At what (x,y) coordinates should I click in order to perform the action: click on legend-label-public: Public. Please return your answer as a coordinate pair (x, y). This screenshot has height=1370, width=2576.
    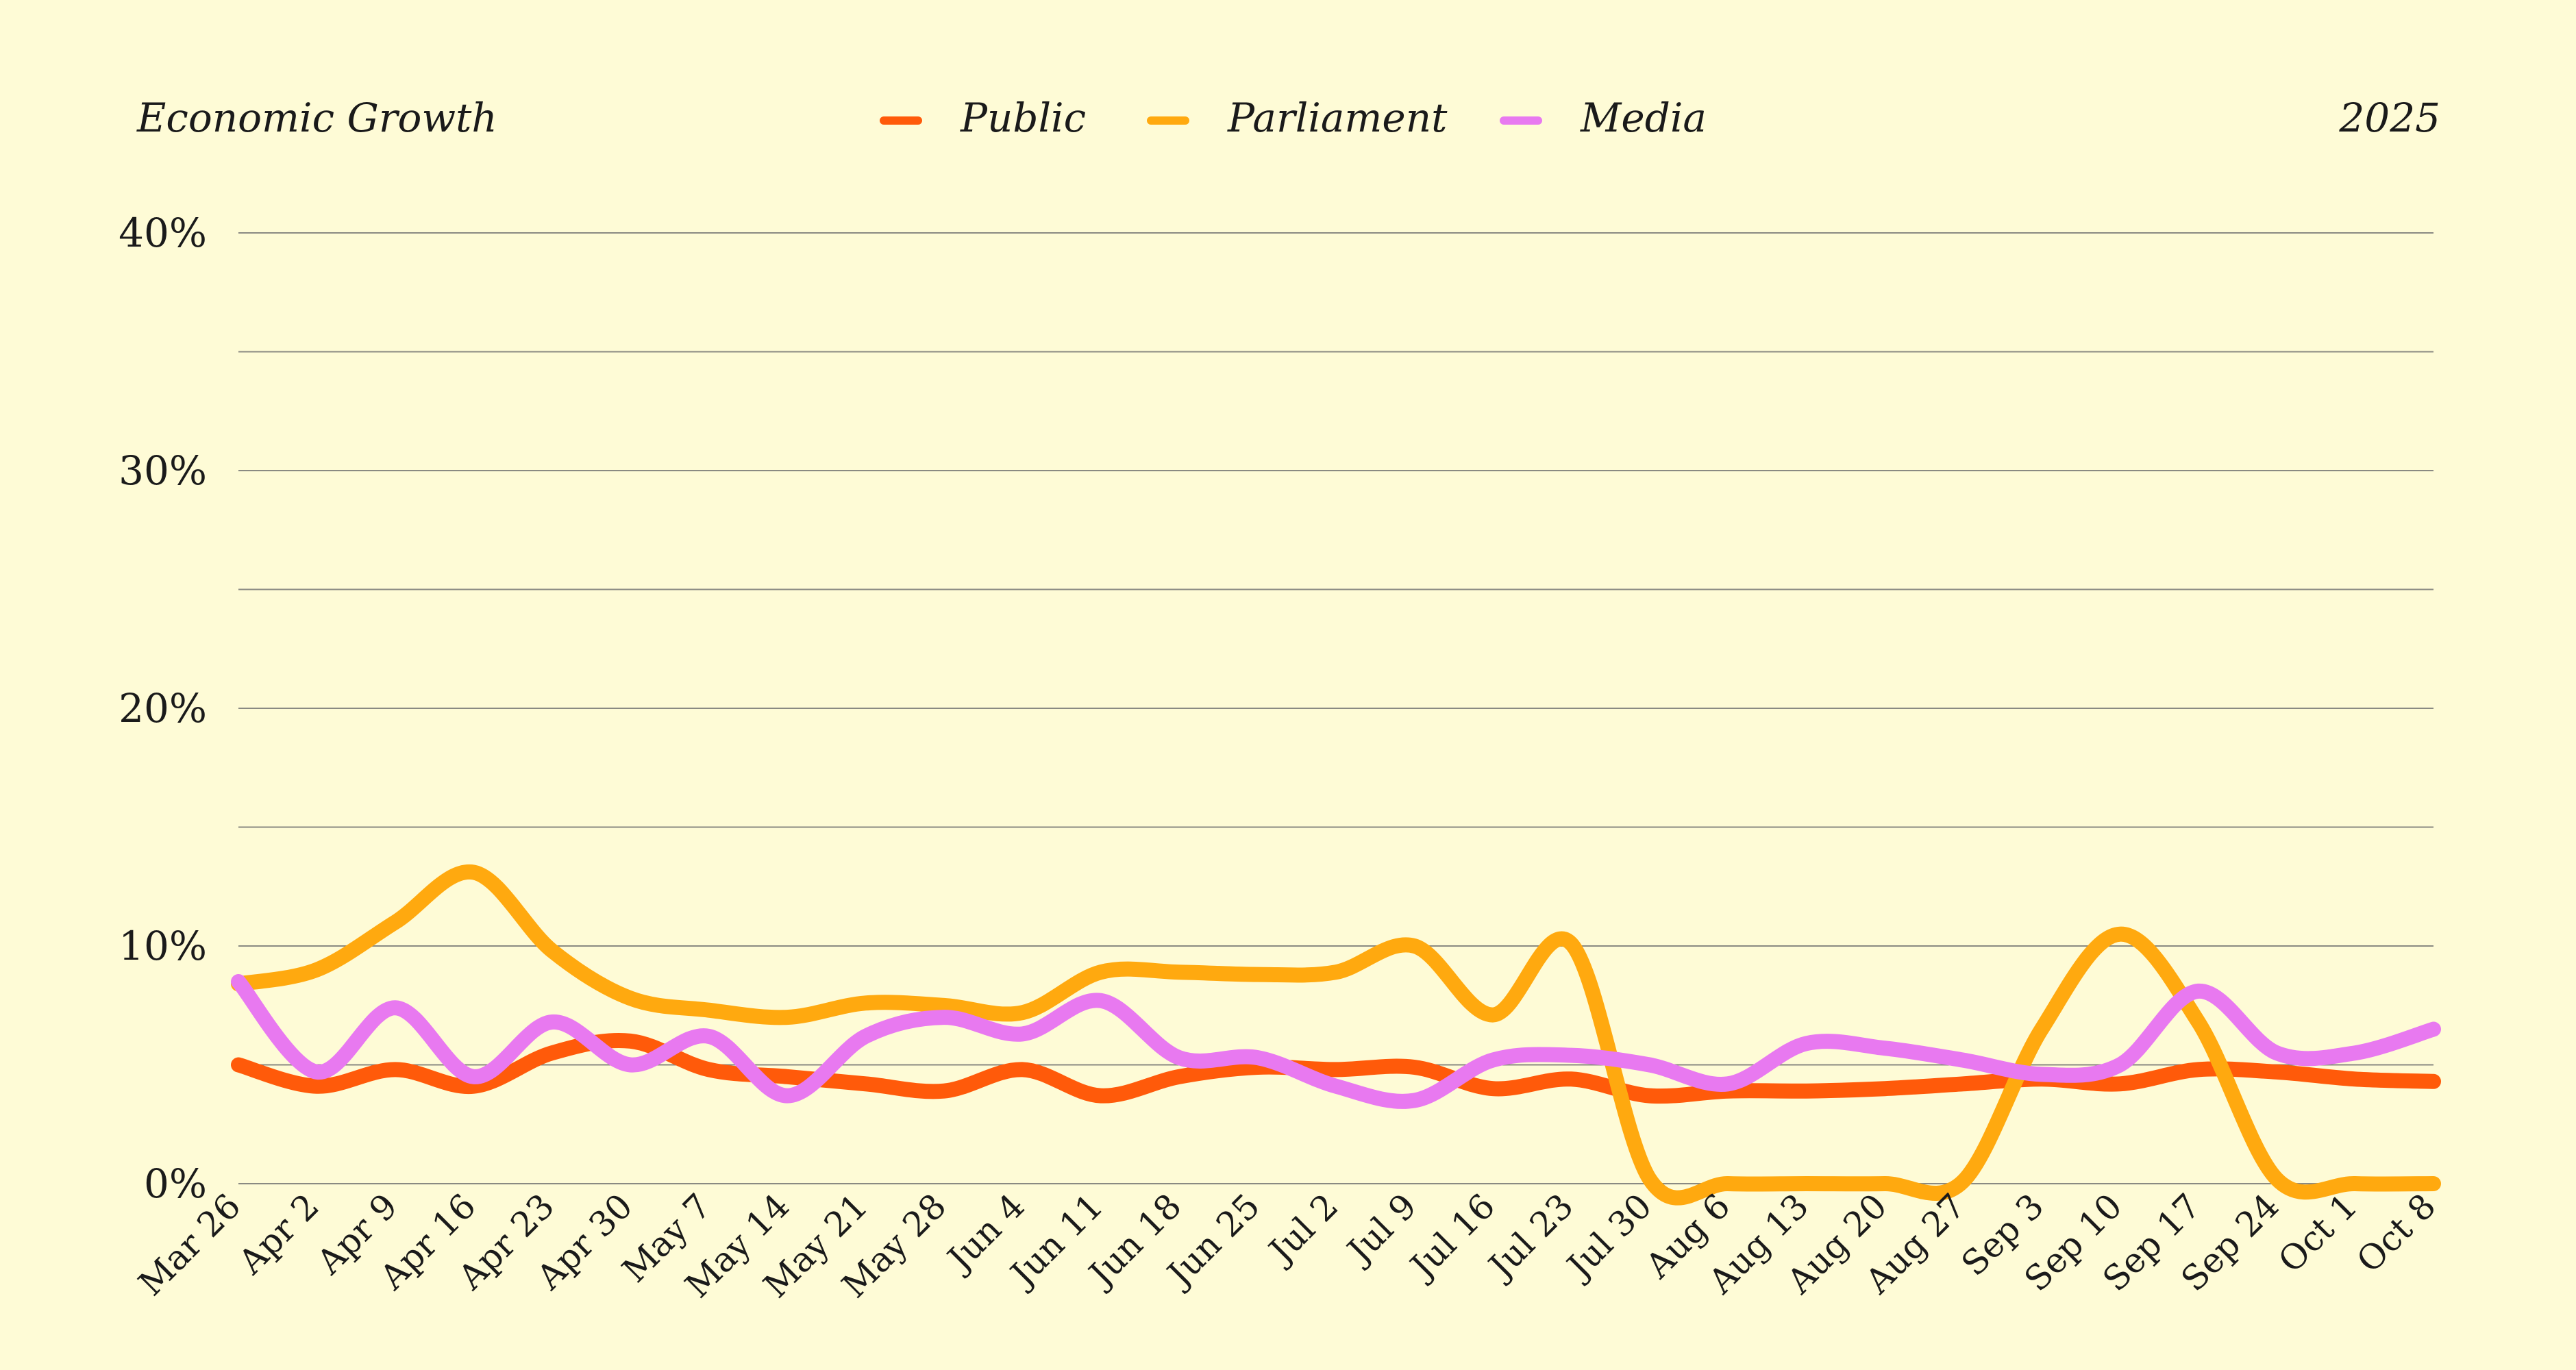
    Looking at the image, I should click on (1023, 118).